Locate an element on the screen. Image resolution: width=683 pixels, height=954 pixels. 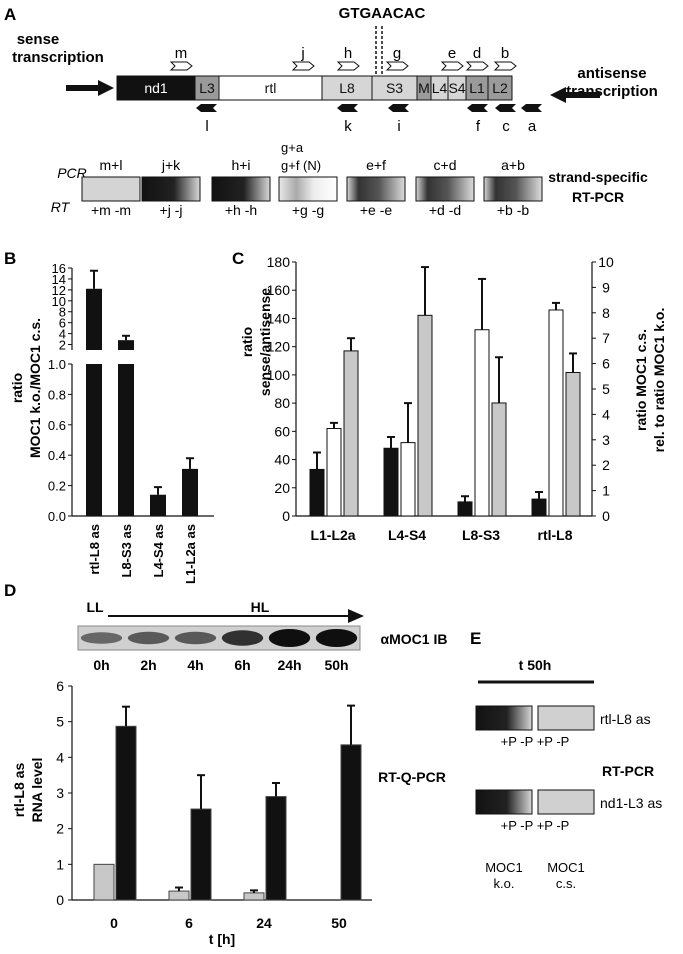
gel-pcr-label: g+a is located at coordinates (292, 147).